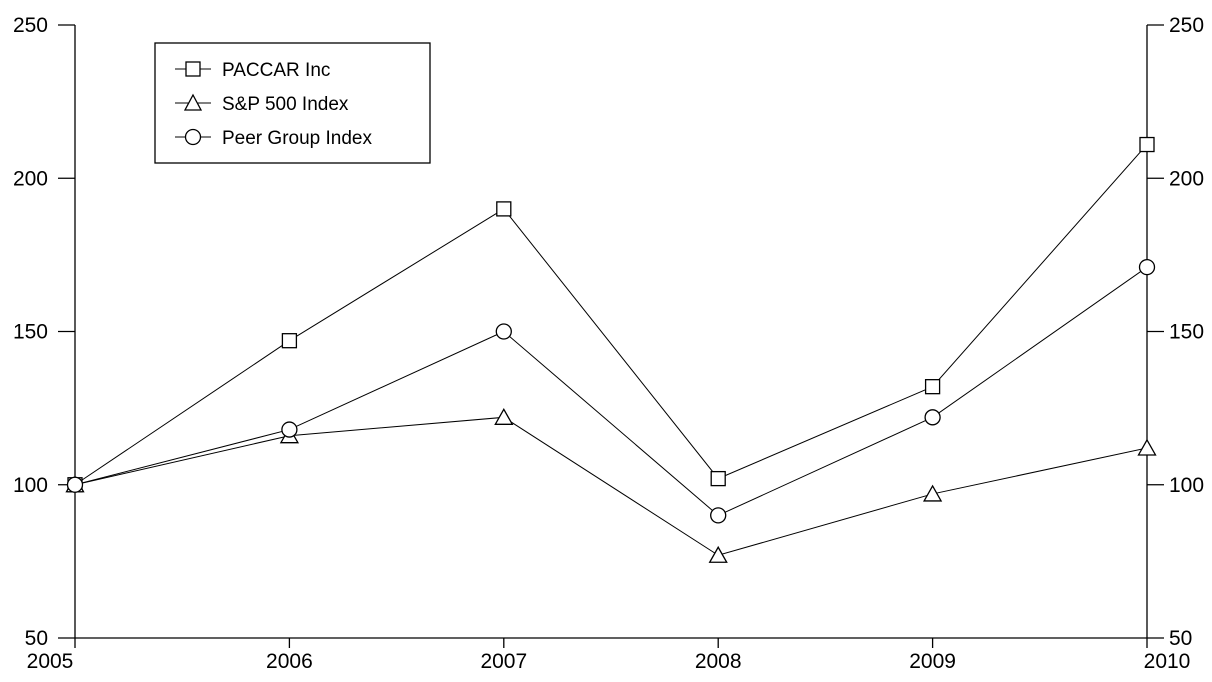  I want to click on legend-entry-3: Peer Group Index, so click(273, 138).